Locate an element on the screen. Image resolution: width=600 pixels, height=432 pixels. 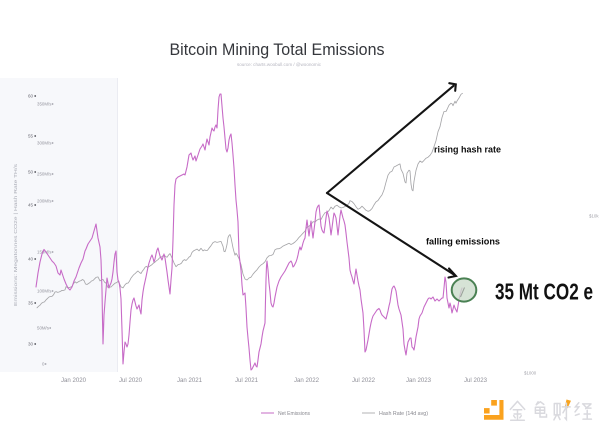
svg-text: 30 is located at coordinates (31, 344).